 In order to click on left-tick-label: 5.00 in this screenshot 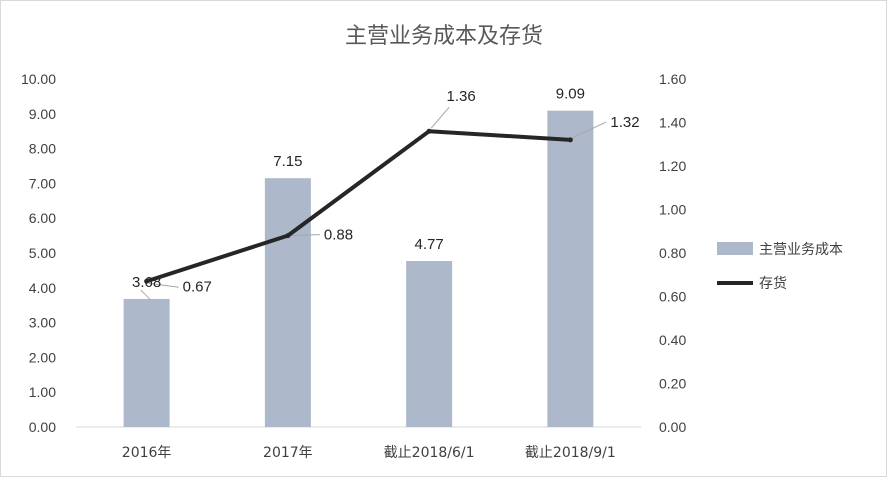, I will do `click(42, 253)`.